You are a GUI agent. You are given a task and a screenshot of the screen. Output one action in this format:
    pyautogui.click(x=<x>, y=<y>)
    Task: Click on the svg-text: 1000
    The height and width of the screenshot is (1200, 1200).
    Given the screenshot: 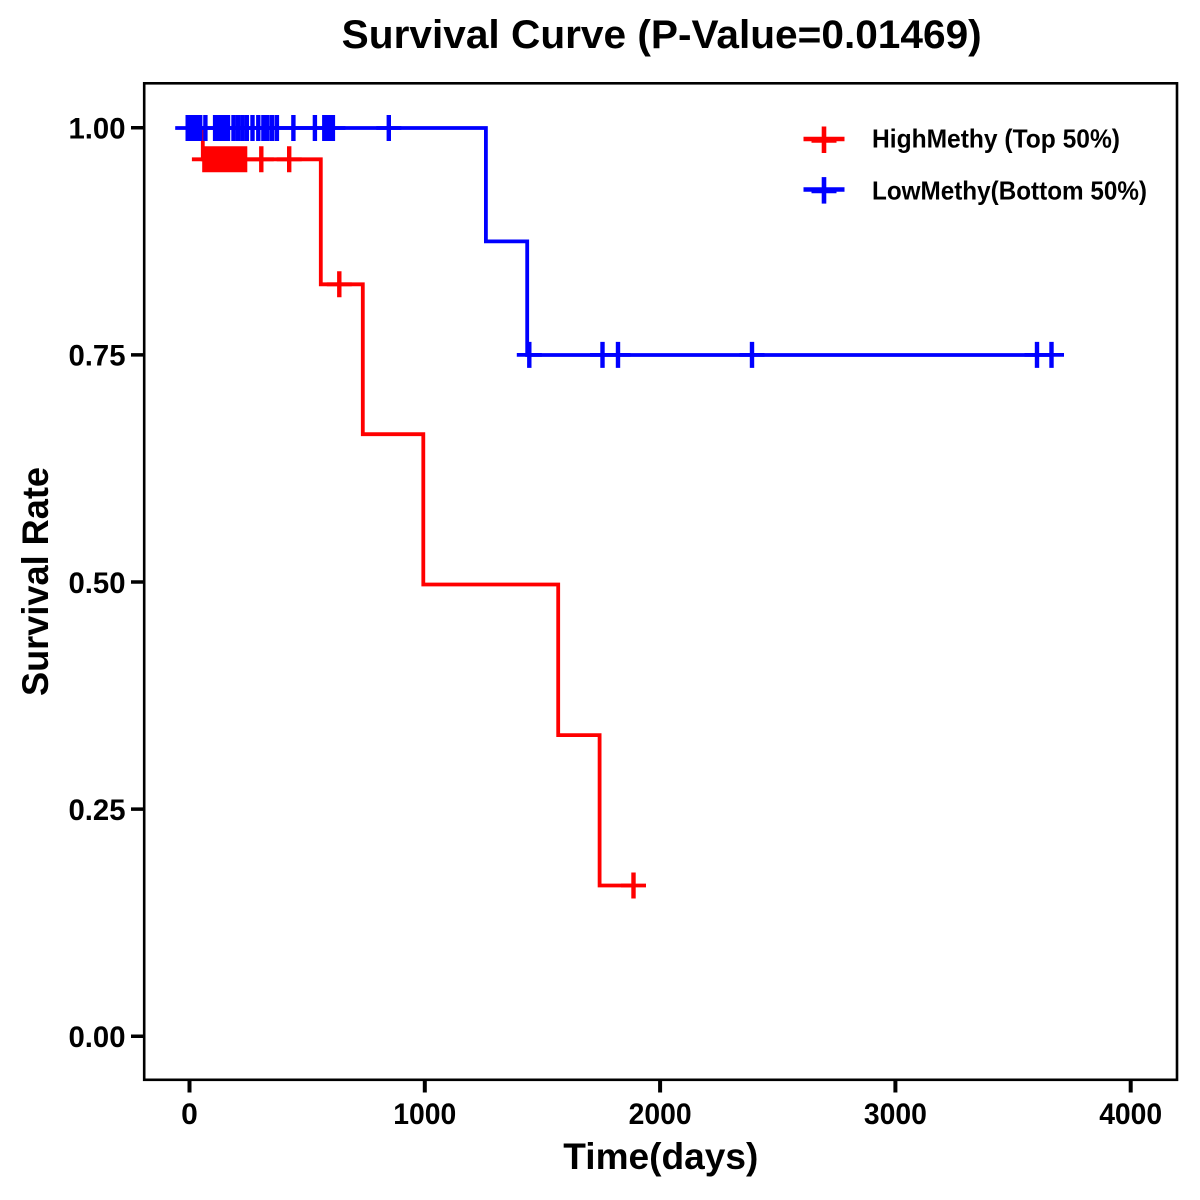 What is the action you would take?
    pyautogui.click(x=424, y=1114)
    